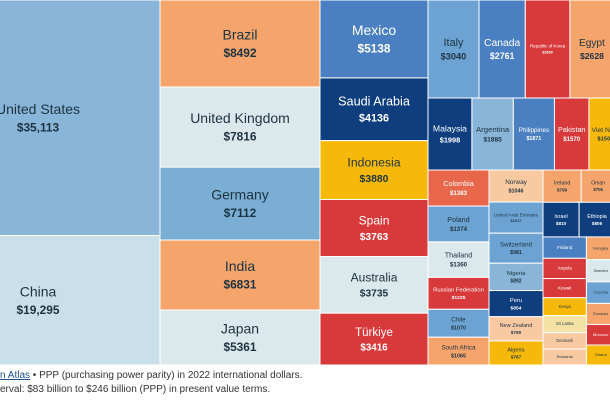 Image resolution: width=610 pixels, height=400 pixels. What do you see at coordinates (38, 310) in the screenshot?
I see `tile-value: $19,295` at bounding box center [38, 310].